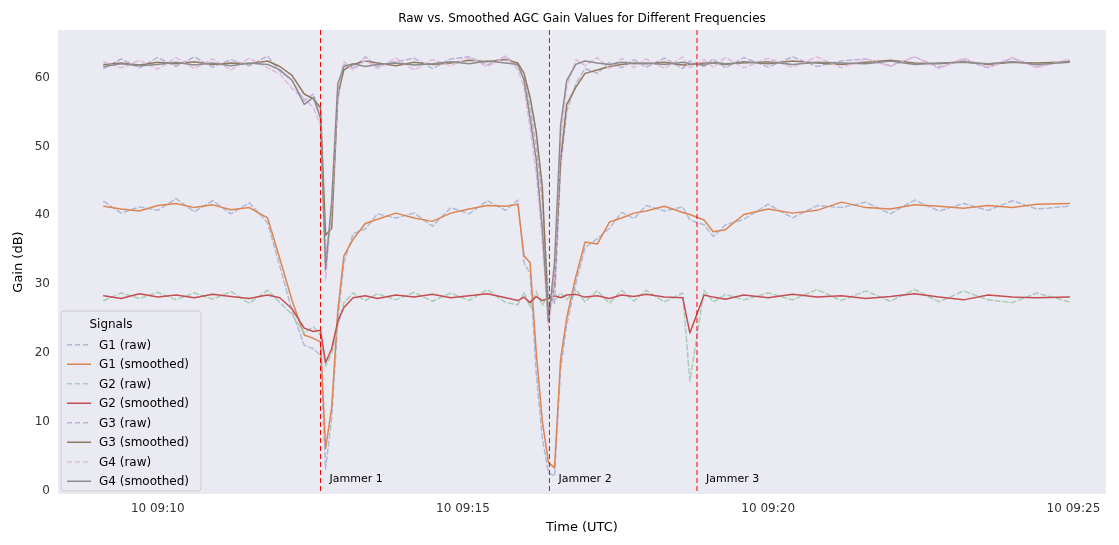 The height and width of the screenshot is (545, 1119). Describe the element at coordinates (42, 76) in the screenshot. I see `y-tick-label: 60` at that location.